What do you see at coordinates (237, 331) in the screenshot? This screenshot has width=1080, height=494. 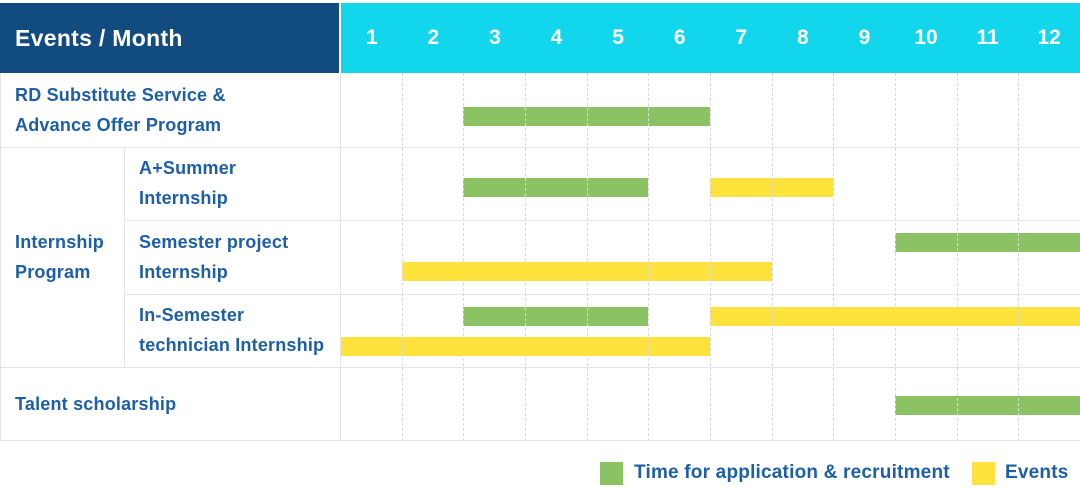 I see `row-label-in-semester-technician-internship: In-Semester technician Internship` at bounding box center [237, 331].